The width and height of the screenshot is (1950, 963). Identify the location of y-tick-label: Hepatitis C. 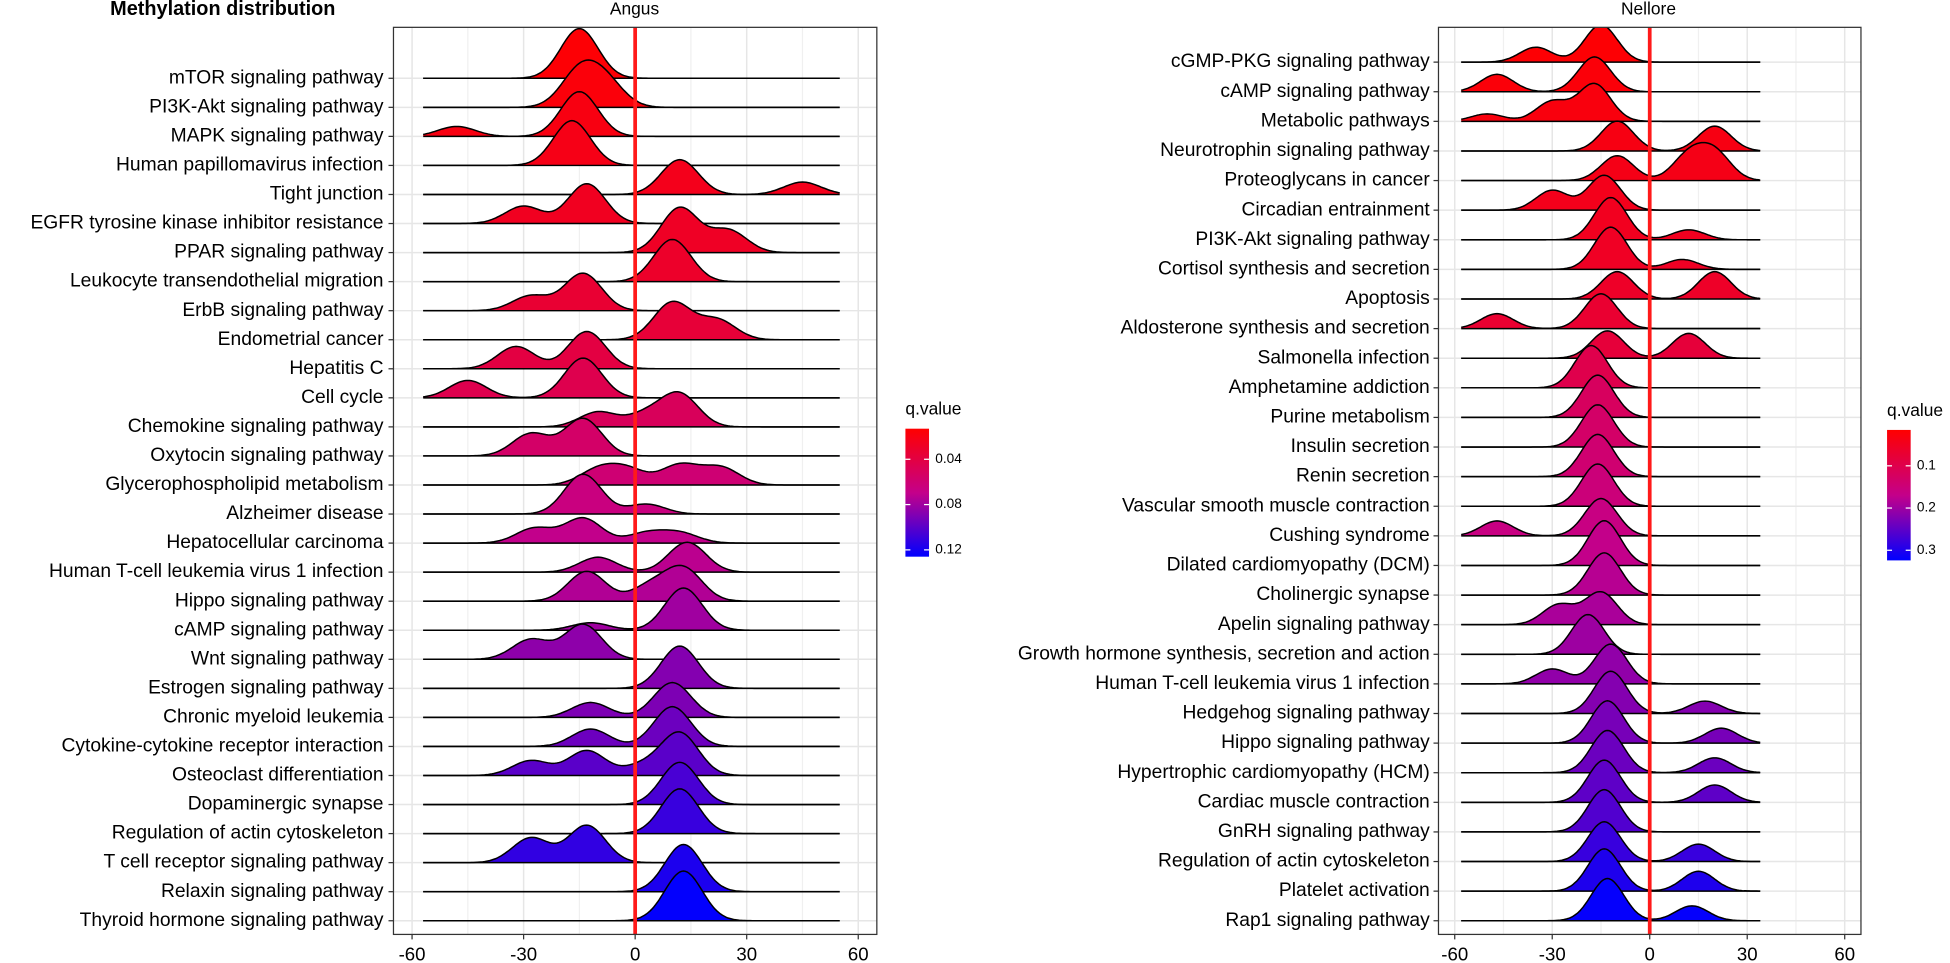
(336, 368).